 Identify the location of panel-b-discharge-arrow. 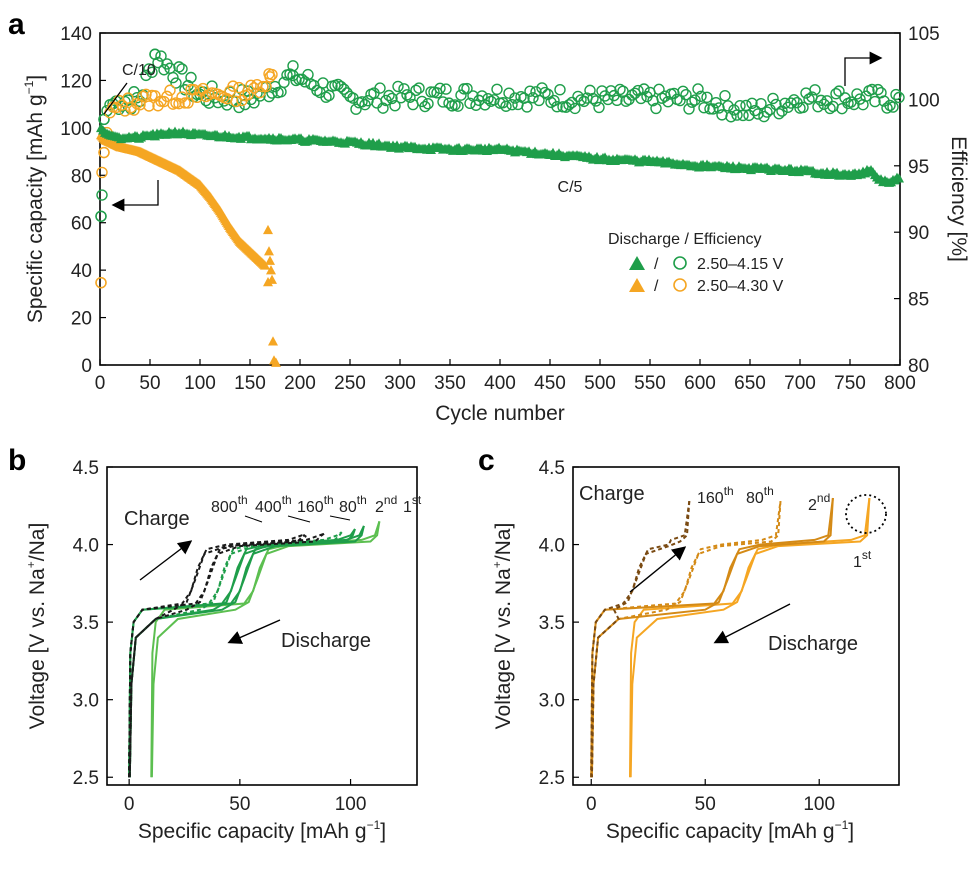
(254, 631).